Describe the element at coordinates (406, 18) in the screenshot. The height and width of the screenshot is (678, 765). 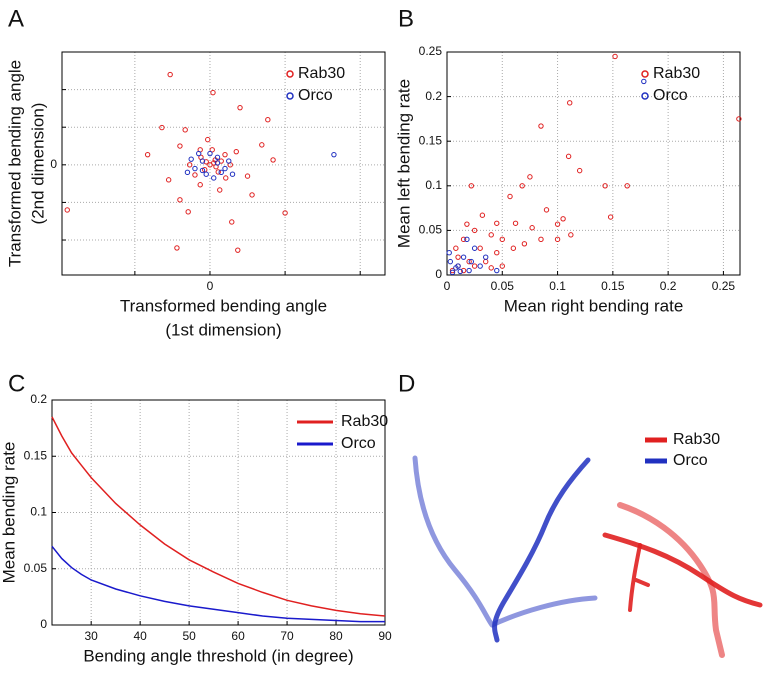
I see `panel-label: B` at that location.